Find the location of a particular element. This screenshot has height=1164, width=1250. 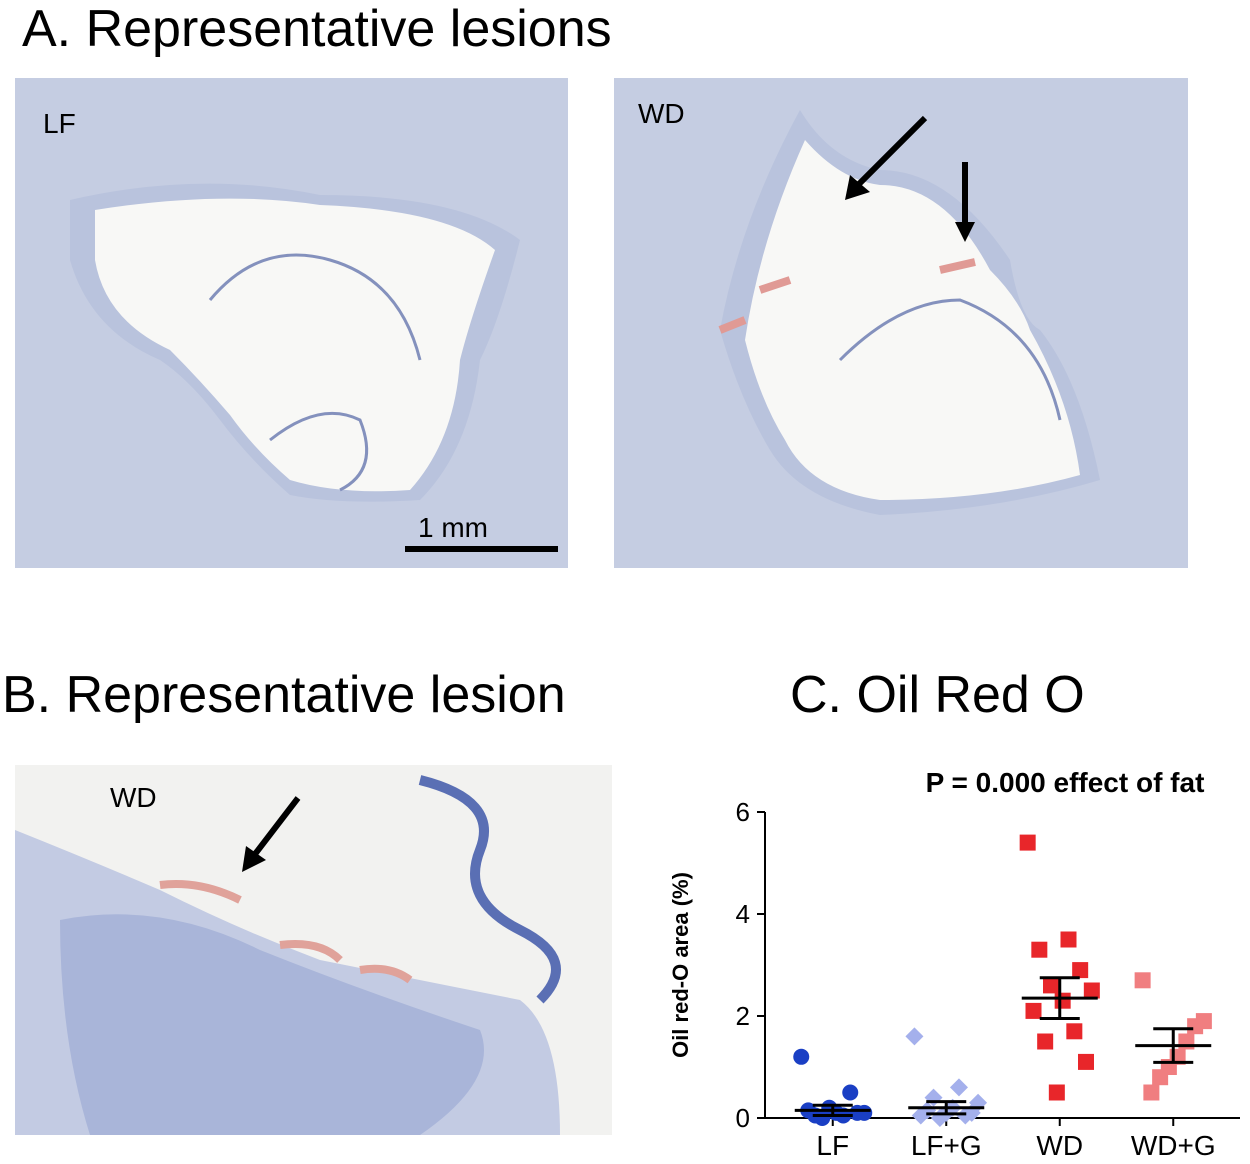

scale-bar-label: 1 mm is located at coordinates (453, 527).